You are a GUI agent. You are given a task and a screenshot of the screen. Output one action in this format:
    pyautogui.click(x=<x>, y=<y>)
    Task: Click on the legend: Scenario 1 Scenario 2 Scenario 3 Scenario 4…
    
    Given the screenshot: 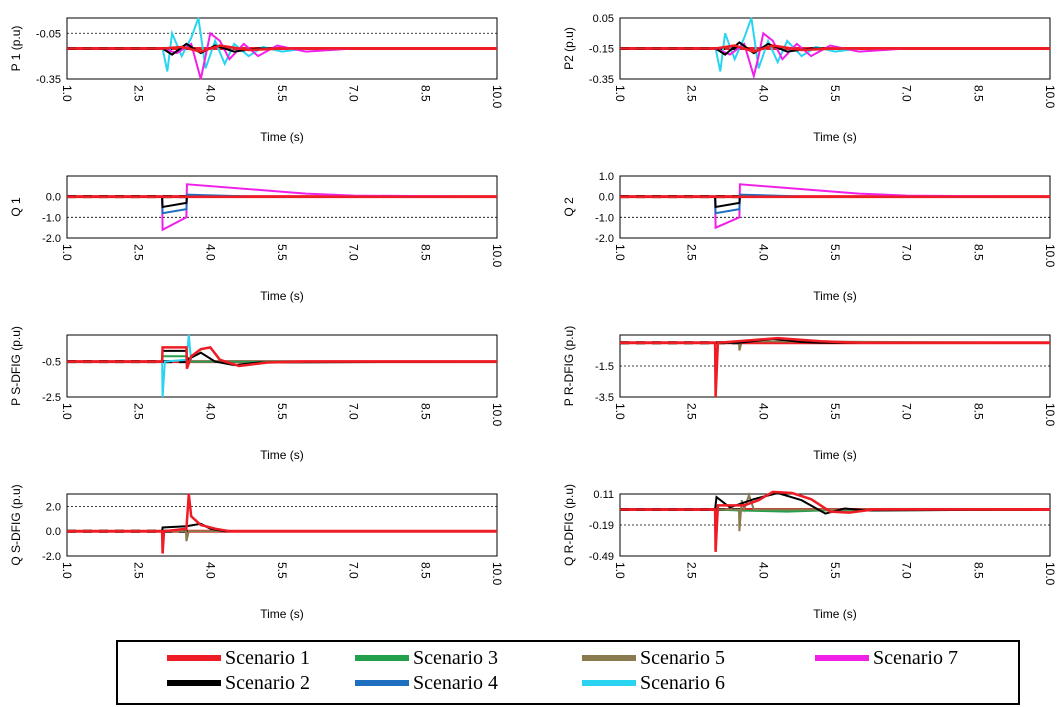 What is the action you would take?
    pyautogui.click(x=568, y=672)
    